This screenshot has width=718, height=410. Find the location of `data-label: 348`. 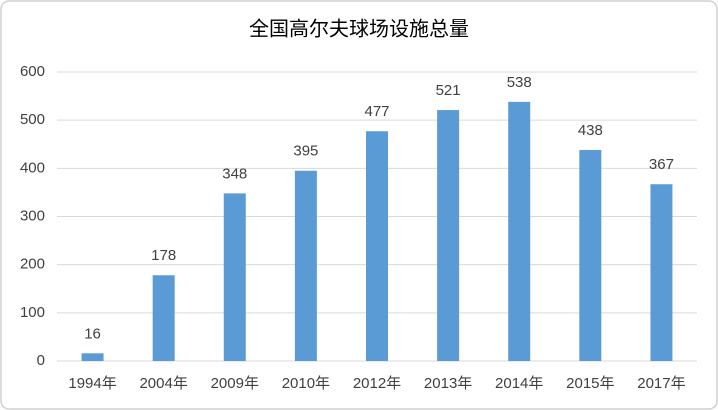

data-label: 348 is located at coordinates (234, 173).